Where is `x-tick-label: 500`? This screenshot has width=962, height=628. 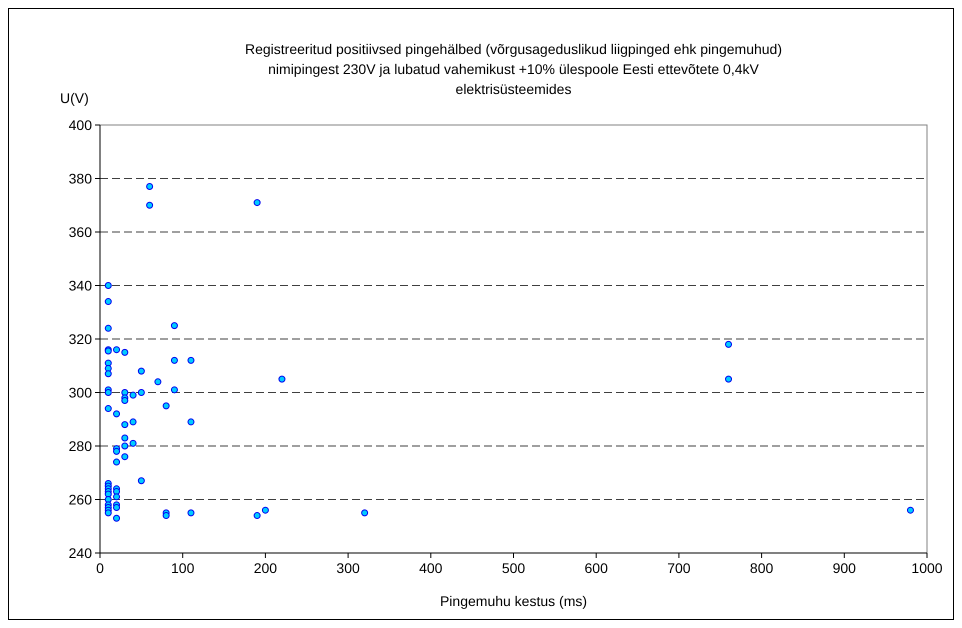 x-tick-label: 500 is located at coordinates (514, 568).